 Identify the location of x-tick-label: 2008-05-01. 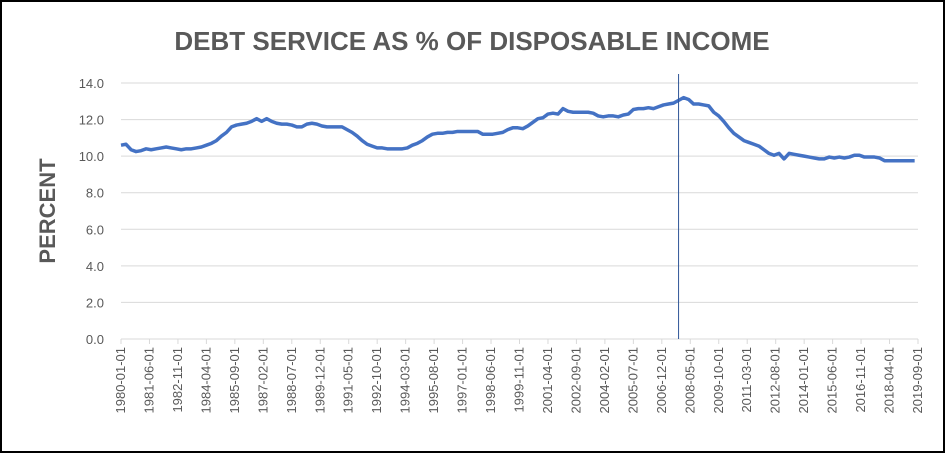
(689, 380).